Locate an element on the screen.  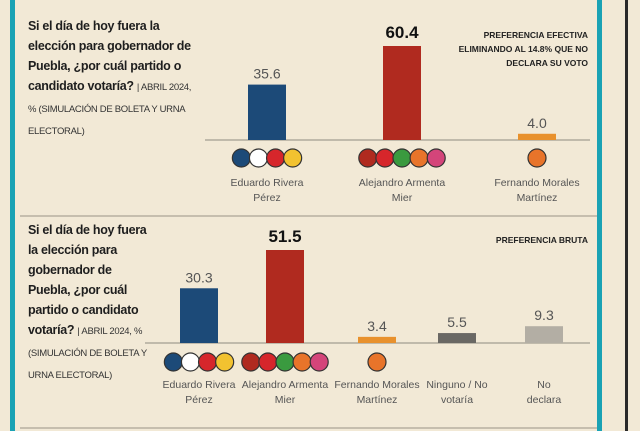
value-label: 3.4 is located at coordinates (377, 326).